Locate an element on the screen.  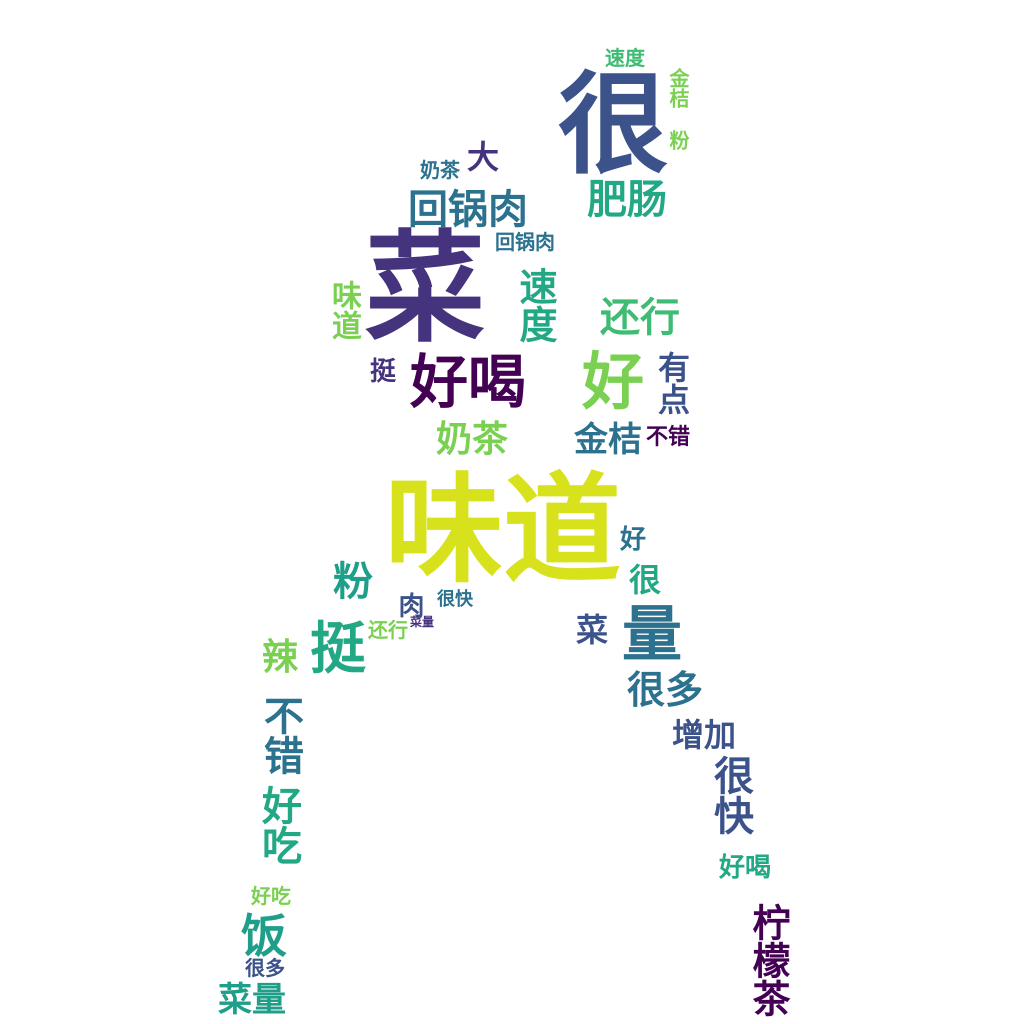
word-zengjia-medium: 增加 is located at coordinates (704, 735).